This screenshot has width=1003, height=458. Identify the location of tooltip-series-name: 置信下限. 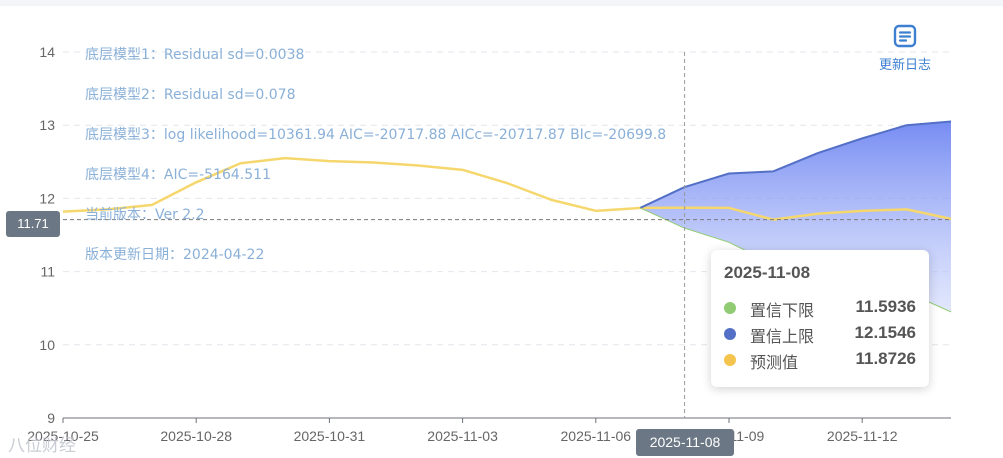
(782, 310).